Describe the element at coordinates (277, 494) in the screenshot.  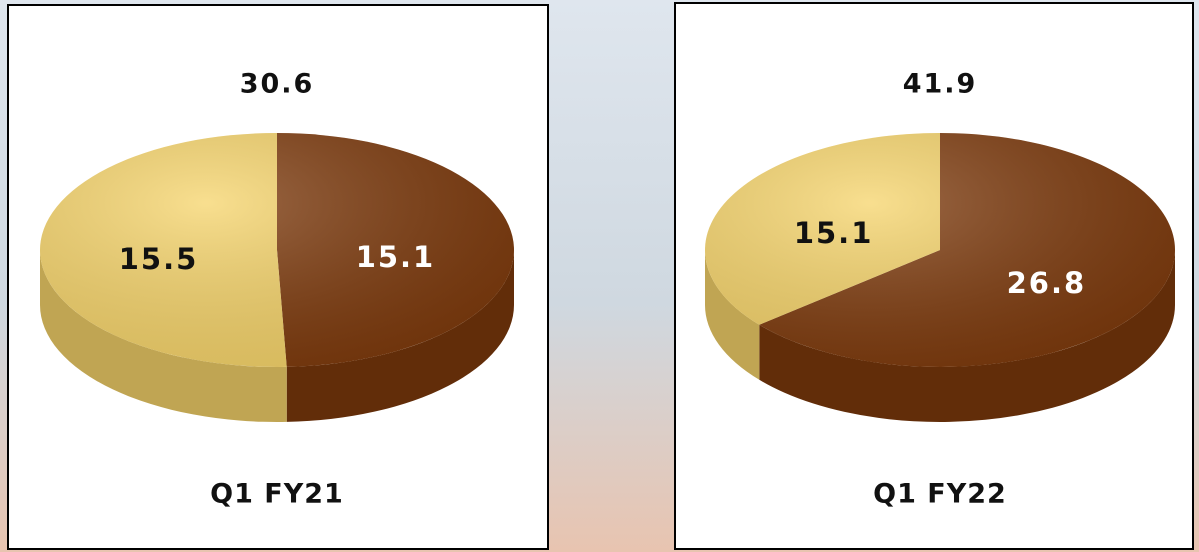
I see `chart-label: Q1 FY21` at that location.